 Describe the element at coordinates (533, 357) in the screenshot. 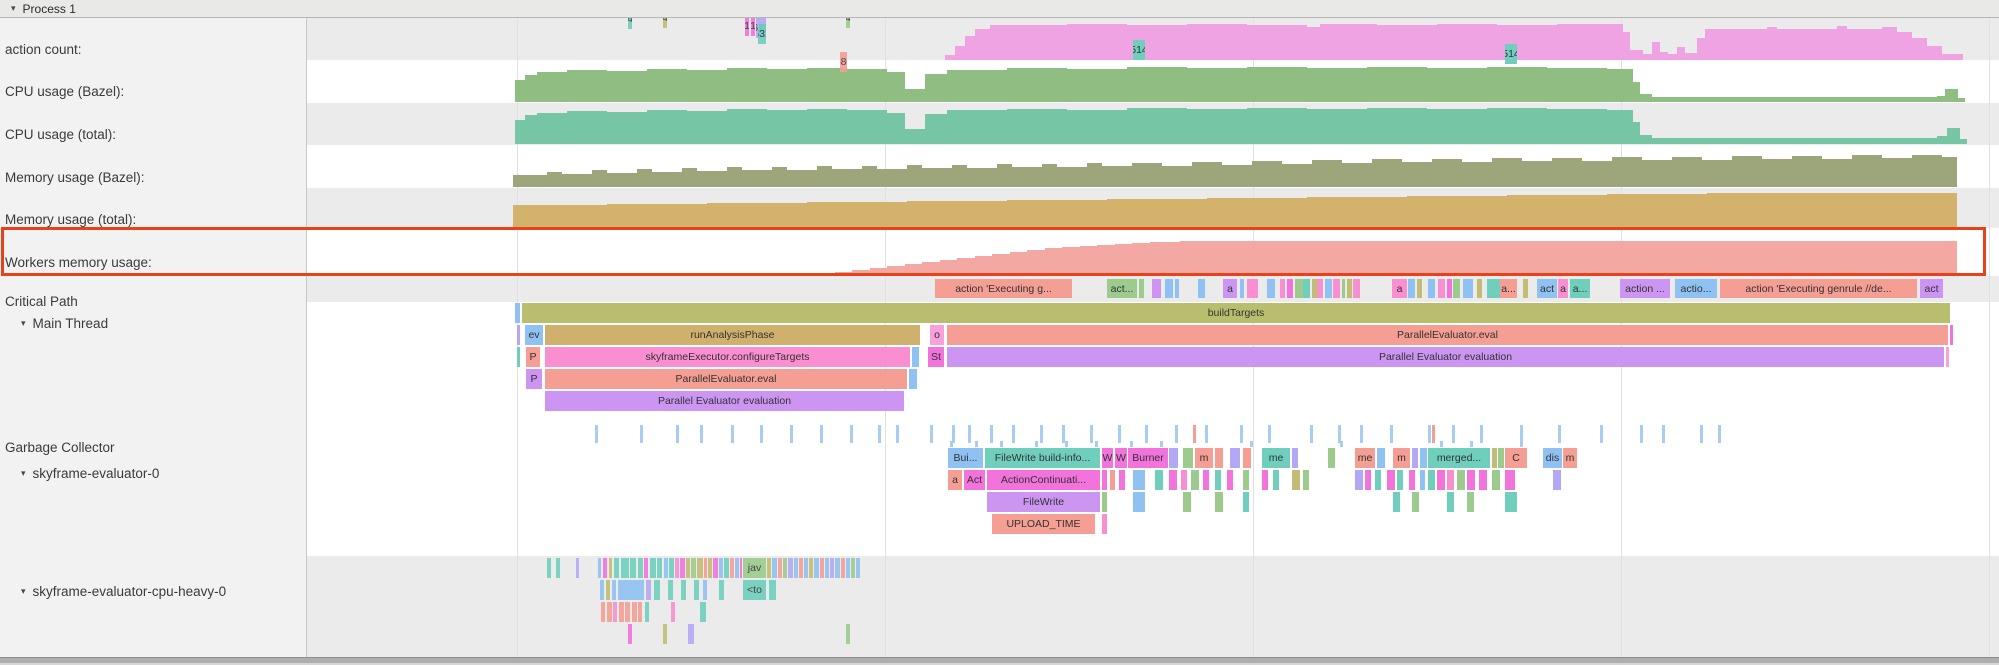

I see `trace-slice: P` at that location.